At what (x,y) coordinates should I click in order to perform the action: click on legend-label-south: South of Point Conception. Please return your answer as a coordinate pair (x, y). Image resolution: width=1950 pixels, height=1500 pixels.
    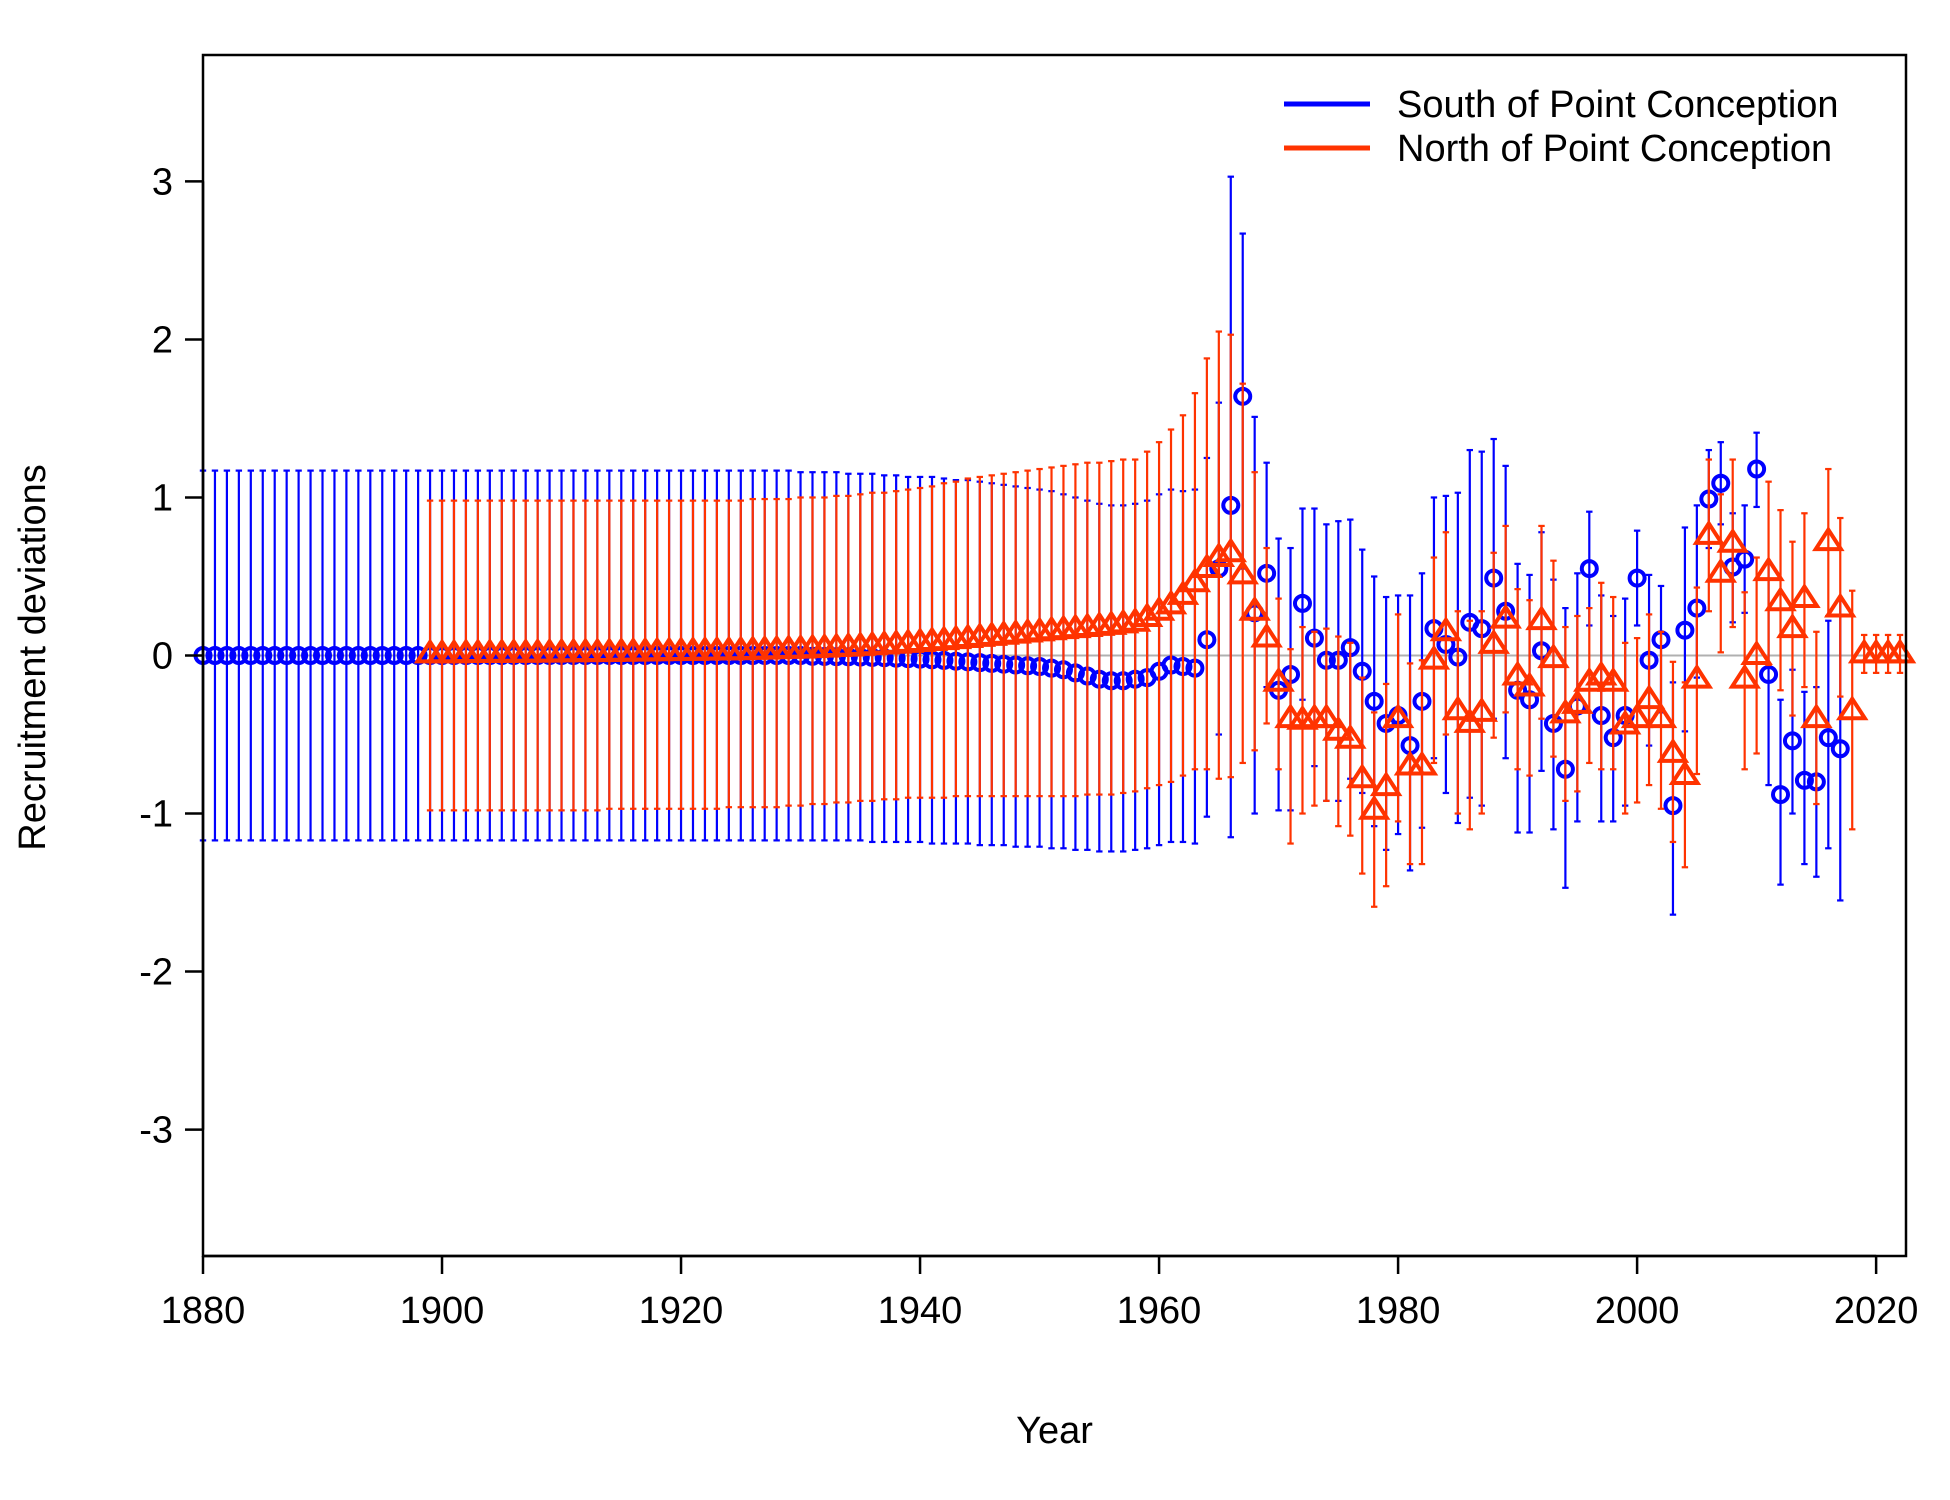
    Looking at the image, I should click on (1618, 105).